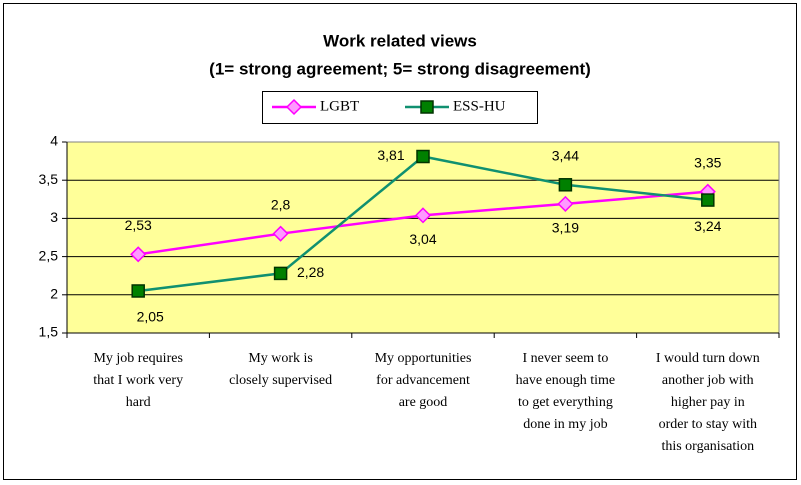  I want to click on data-label: 3,04, so click(422, 239).